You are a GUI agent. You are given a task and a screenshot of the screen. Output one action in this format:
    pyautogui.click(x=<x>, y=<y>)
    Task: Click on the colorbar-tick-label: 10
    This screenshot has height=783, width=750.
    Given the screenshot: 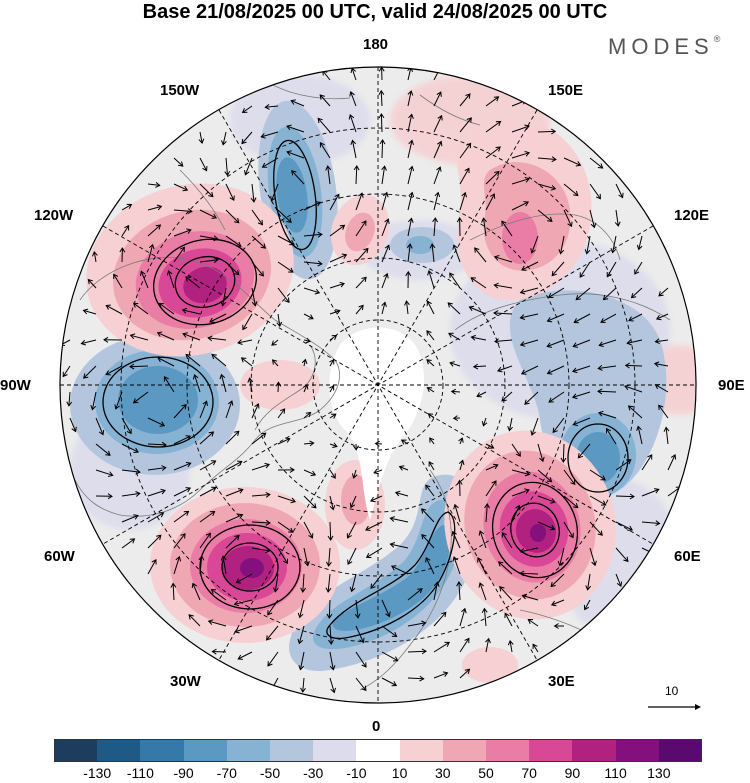 What is the action you would take?
    pyautogui.click(x=399, y=773)
    